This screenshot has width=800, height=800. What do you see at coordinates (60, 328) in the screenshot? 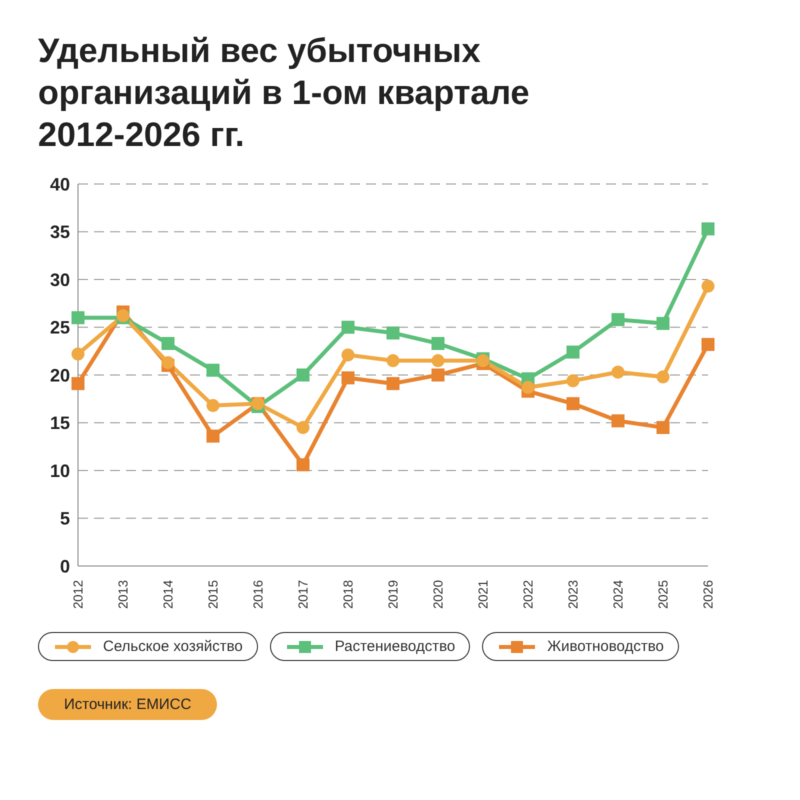
I see `y-tick-label: 25` at bounding box center [60, 328].